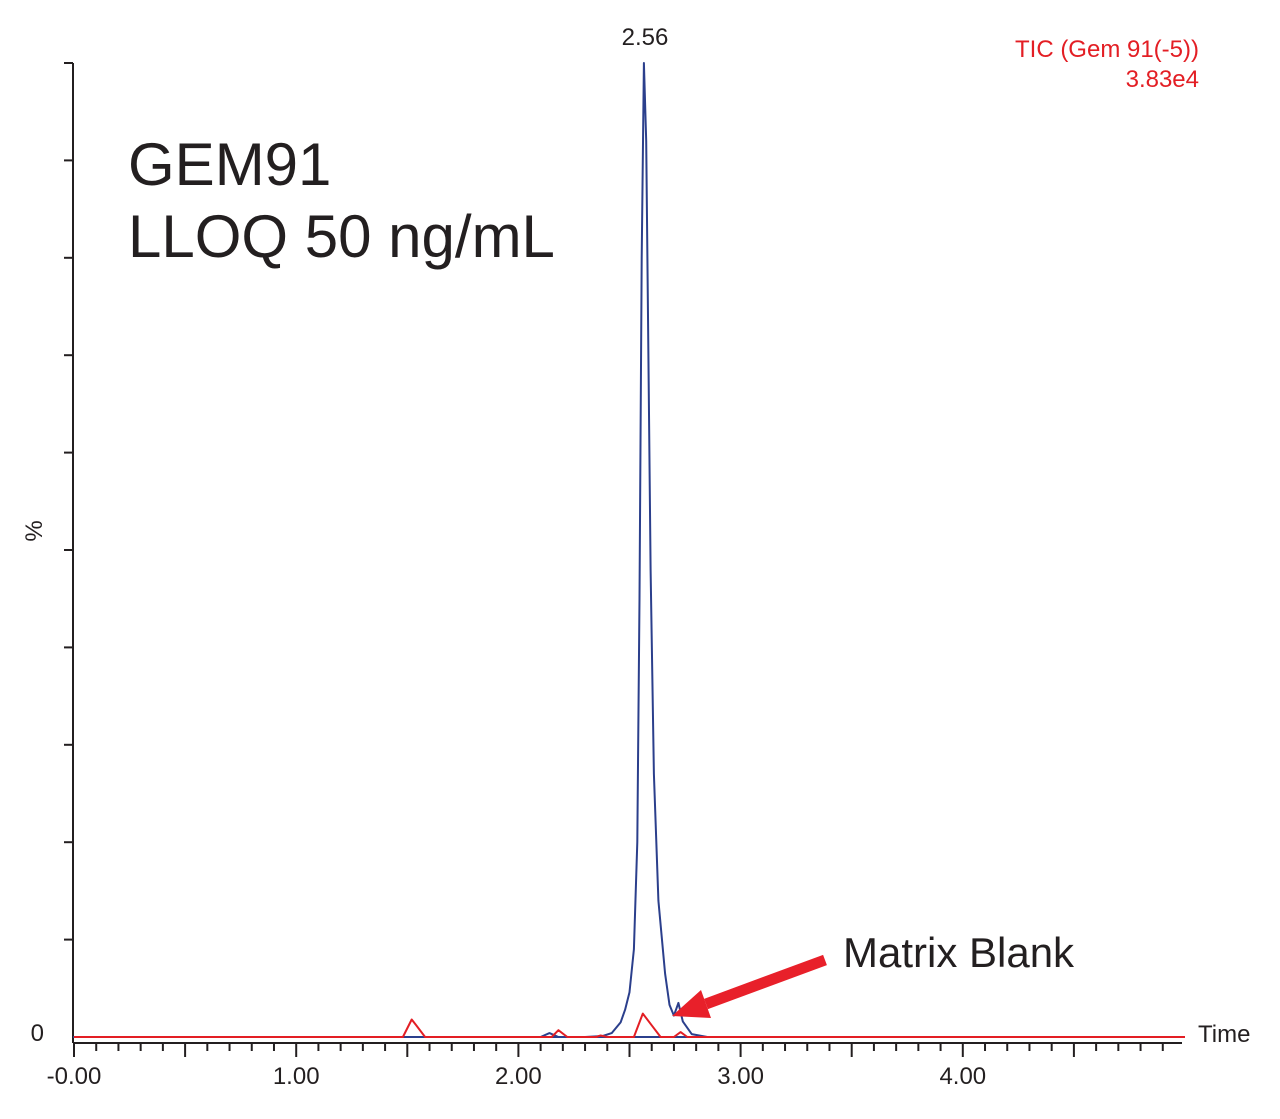  What do you see at coordinates (1224, 1034) in the screenshot?
I see `x-axis-title: Time` at bounding box center [1224, 1034].